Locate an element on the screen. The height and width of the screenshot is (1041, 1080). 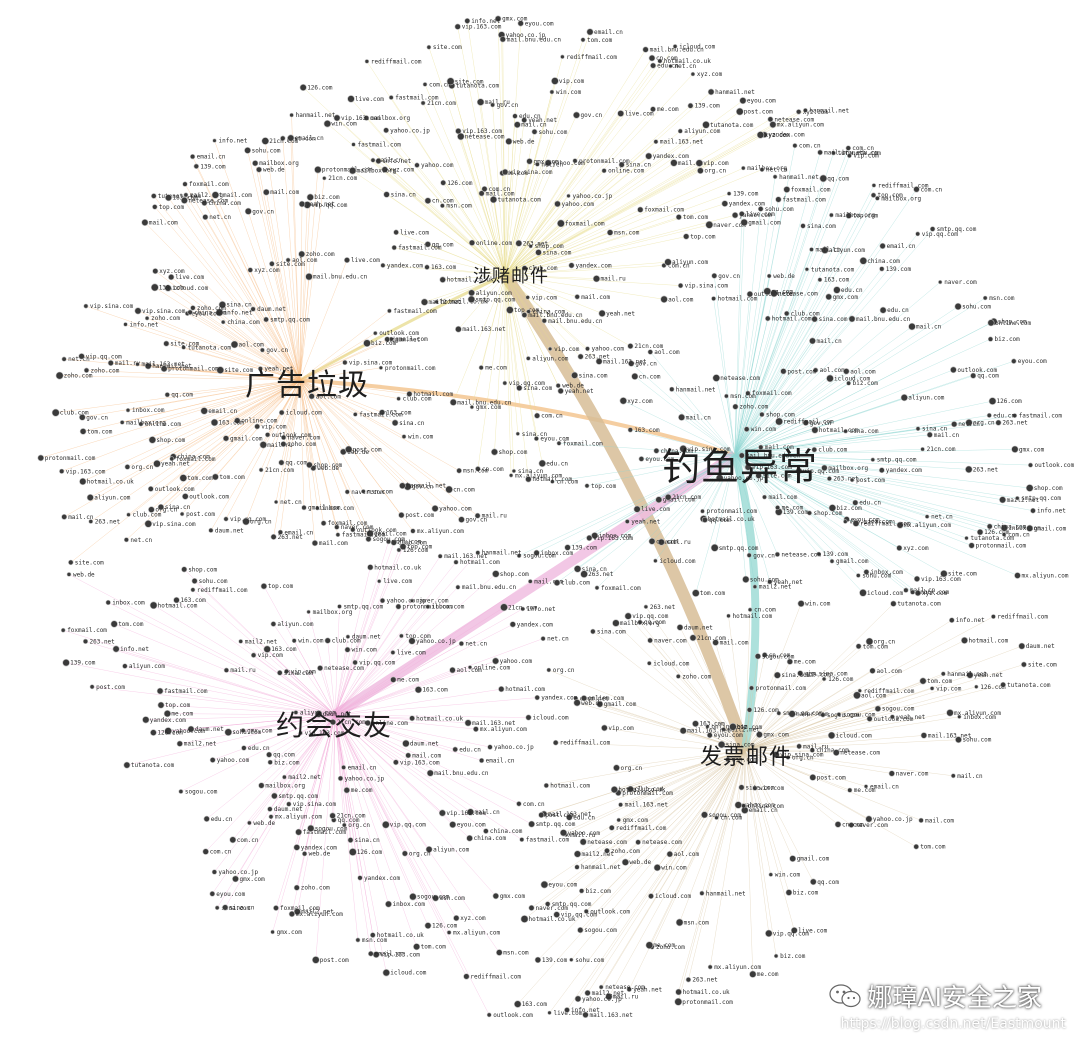
graph-node: gov.cn is located at coordinates (259, 211).